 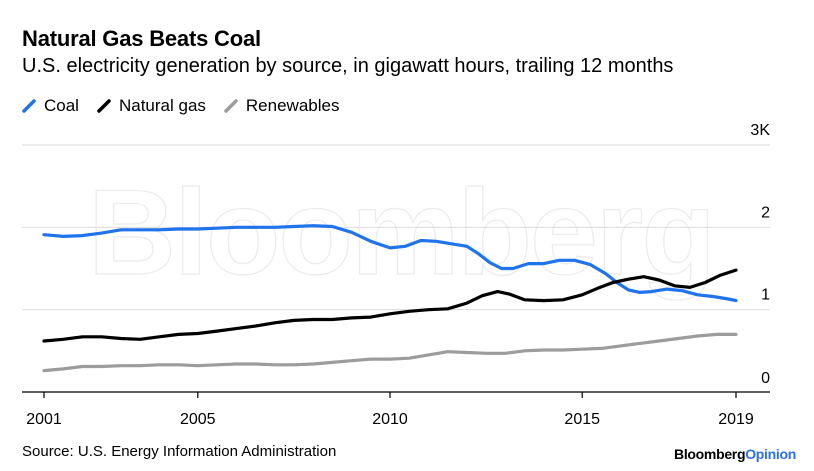 I want to click on legend-swatch-coal, so click(x=29, y=106).